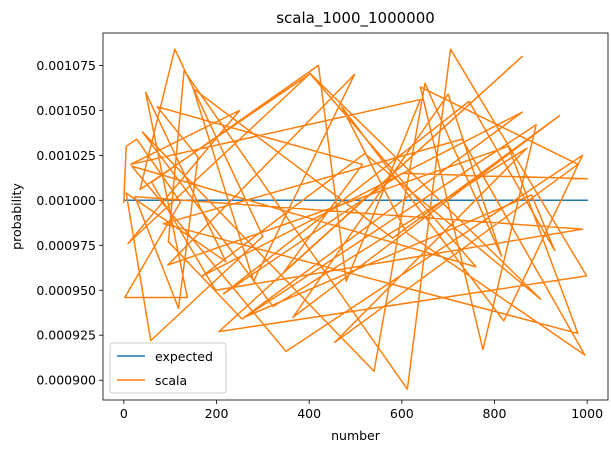  I want to click on y-tick-label: 0.000950, so click(66, 290).